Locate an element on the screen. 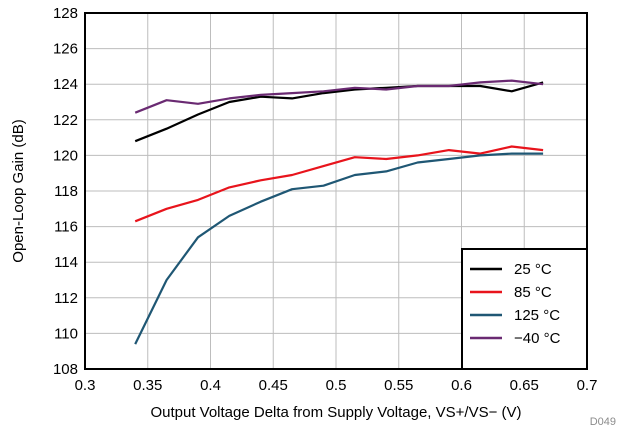 This screenshot has height=431, width=626. y-tick-label: 118 is located at coordinates (66, 191).